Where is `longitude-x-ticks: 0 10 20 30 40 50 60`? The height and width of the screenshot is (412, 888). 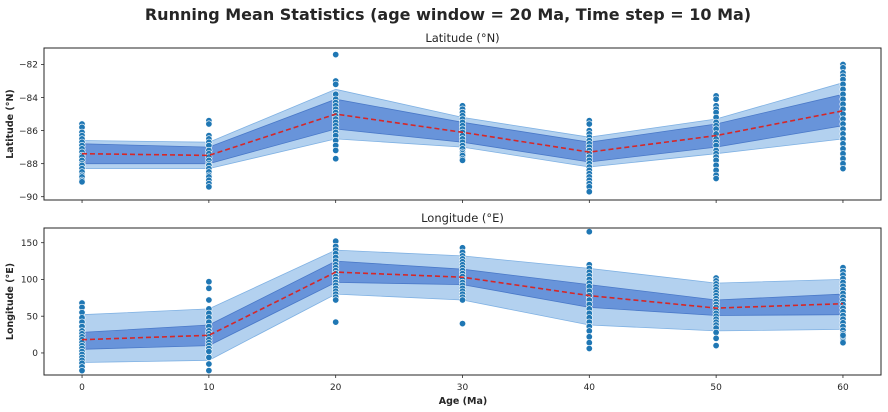
longitude-x-ticks: 0 10 20 30 40 50 60 is located at coordinates (464, 384).